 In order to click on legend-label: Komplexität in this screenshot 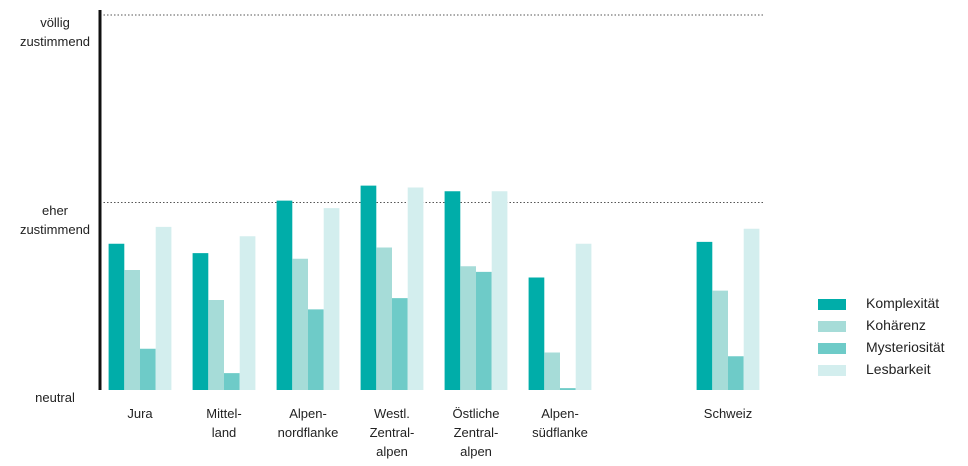, I will do `click(903, 303)`.